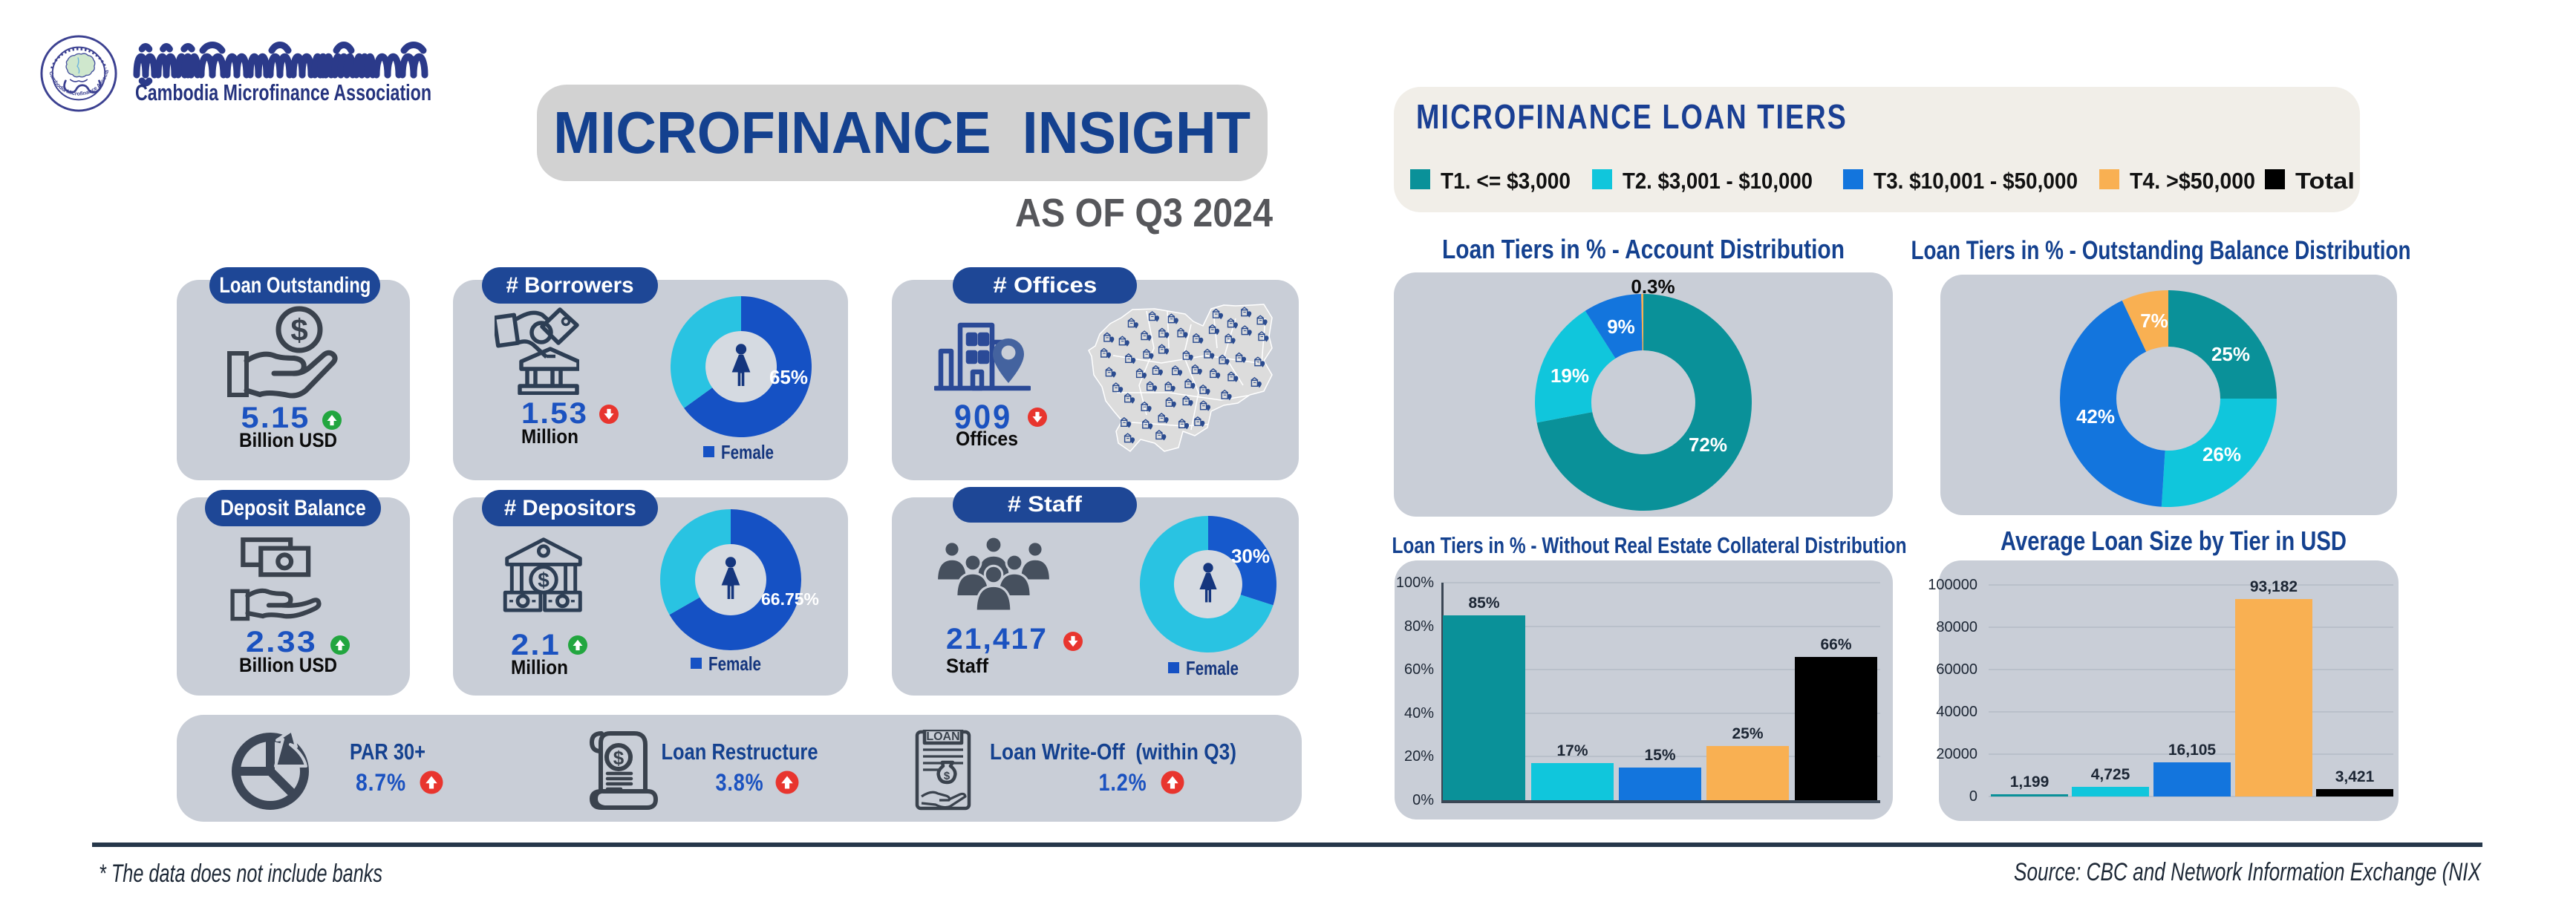 This screenshot has height=916, width=2576. I want to click on svg-text: LOAN, so click(942, 736).